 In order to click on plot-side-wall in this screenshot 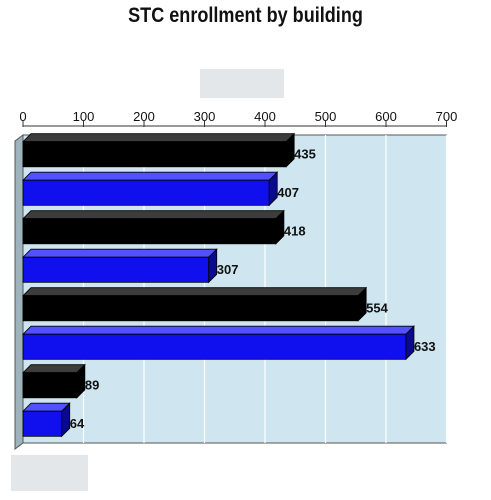, I will do `click(19, 292)`.